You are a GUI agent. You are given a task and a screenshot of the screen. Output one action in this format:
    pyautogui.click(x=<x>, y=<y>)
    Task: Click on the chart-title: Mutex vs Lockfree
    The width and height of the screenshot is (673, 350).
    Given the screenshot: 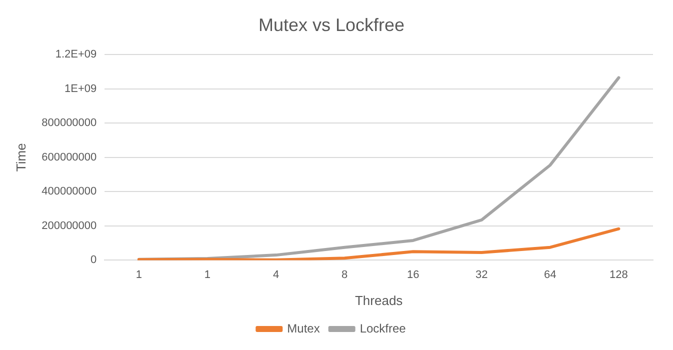 What is the action you would take?
    pyautogui.click(x=331, y=24)
    